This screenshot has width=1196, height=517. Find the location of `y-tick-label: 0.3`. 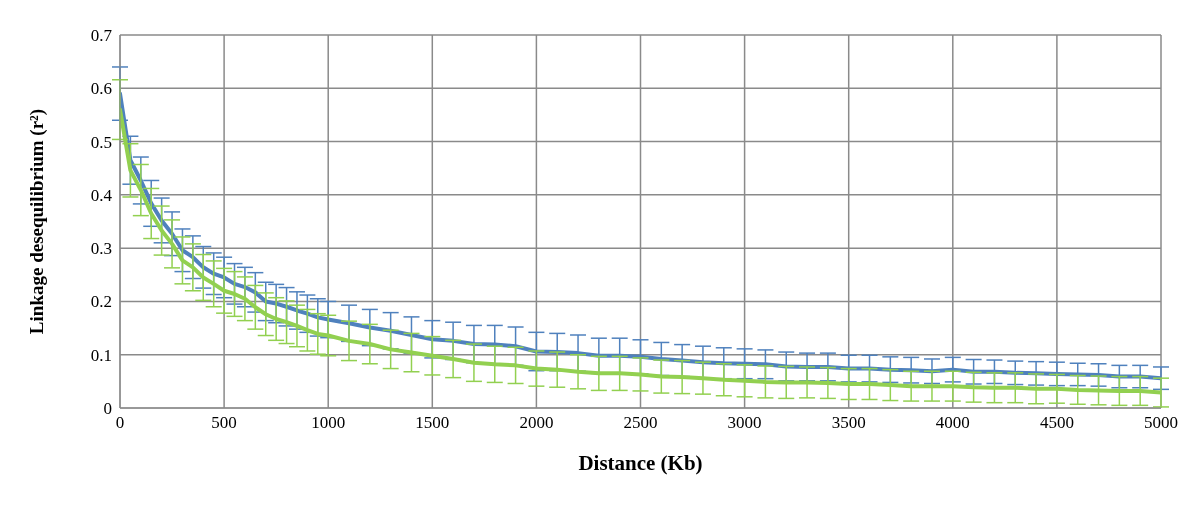

y-tick-label: 0.3 is located at coordinates (101, 249).